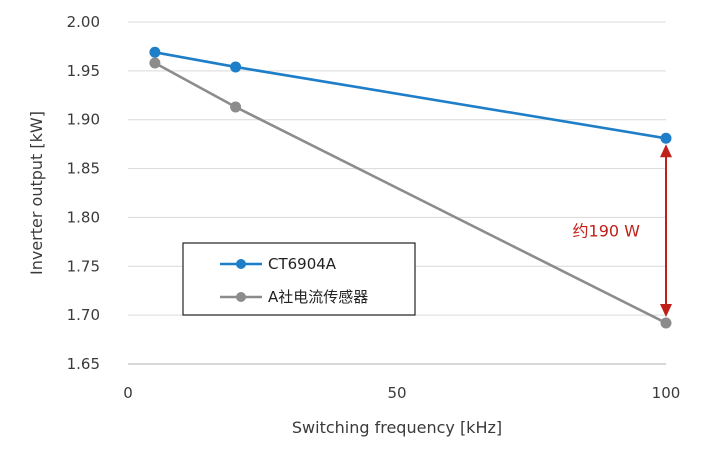 The width and height of the screenshot is (721, 466). Describe the element at coordinates (666, 310) in the screenshot. I see `difference-arrowhead-bottom` at that location.